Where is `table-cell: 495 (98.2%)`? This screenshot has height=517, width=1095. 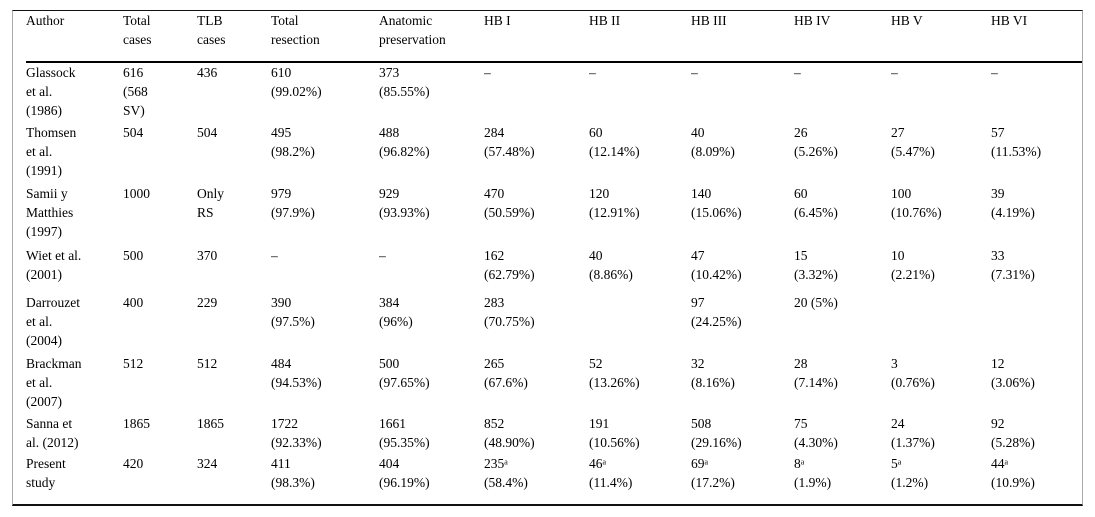 table-cell: 495 (98.2%) is located at coordinates (293, 142).